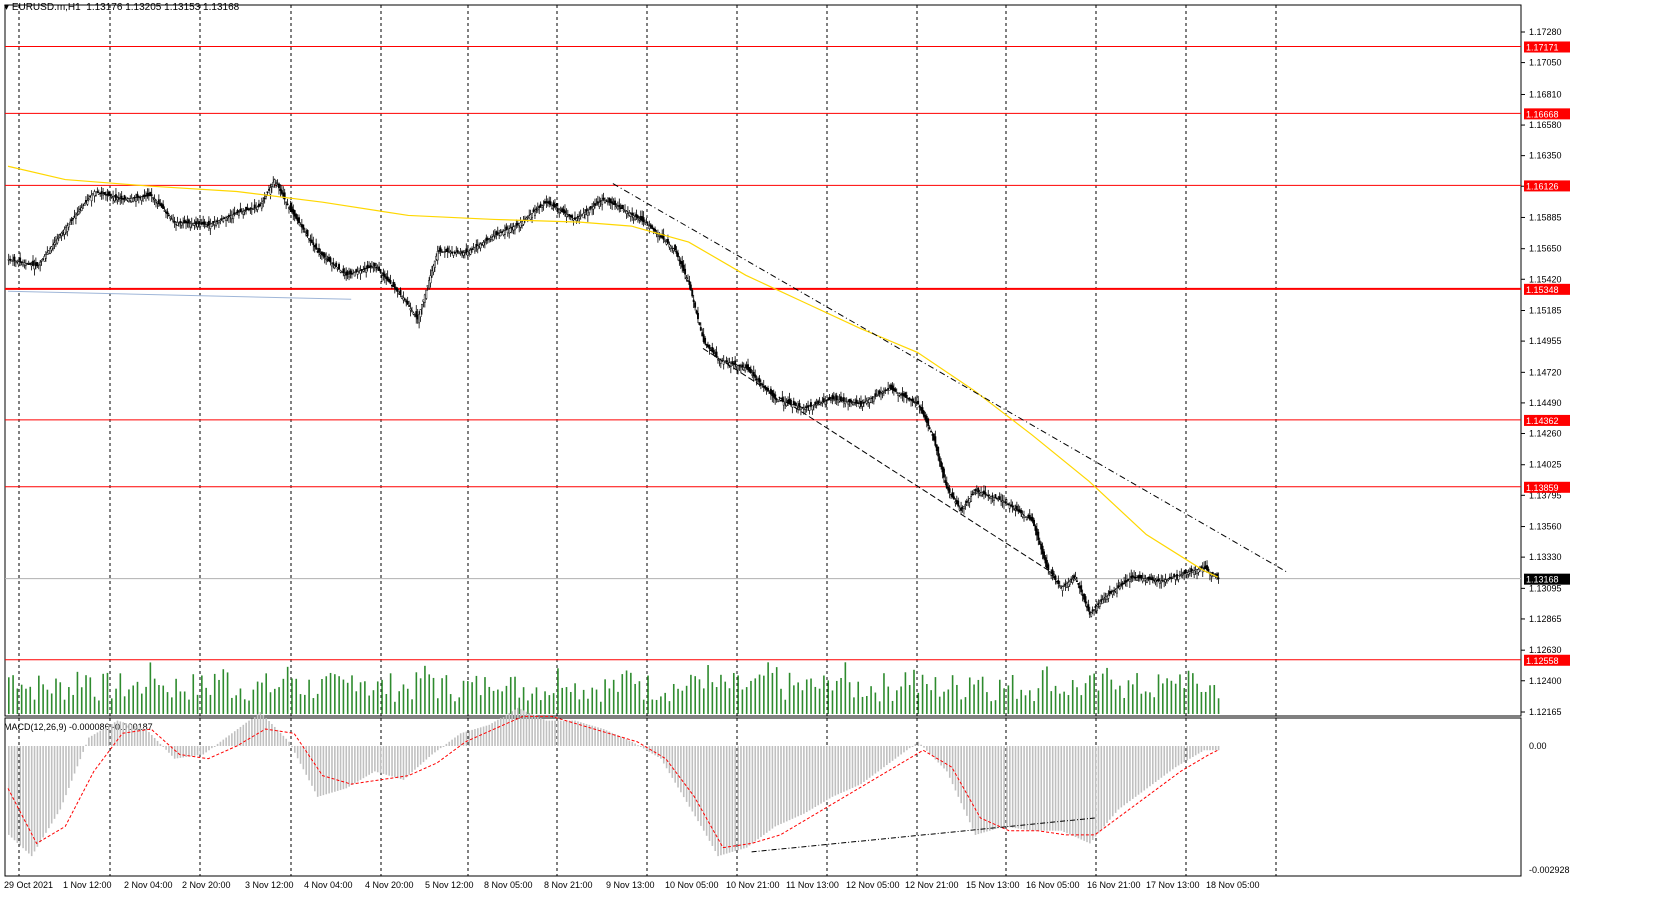 The image size is (1673, 897). Describe the element at coordinates (879, 461) in the screenshot. I see `trend-channel-lower` at that location.